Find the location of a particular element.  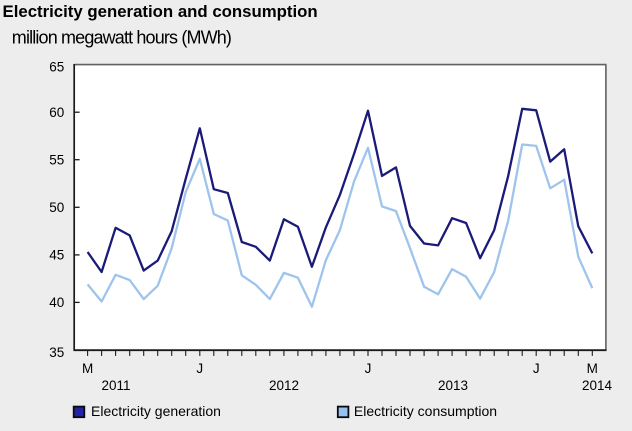

svg-text: Electricity consumption is located at coordinates (425, 411).